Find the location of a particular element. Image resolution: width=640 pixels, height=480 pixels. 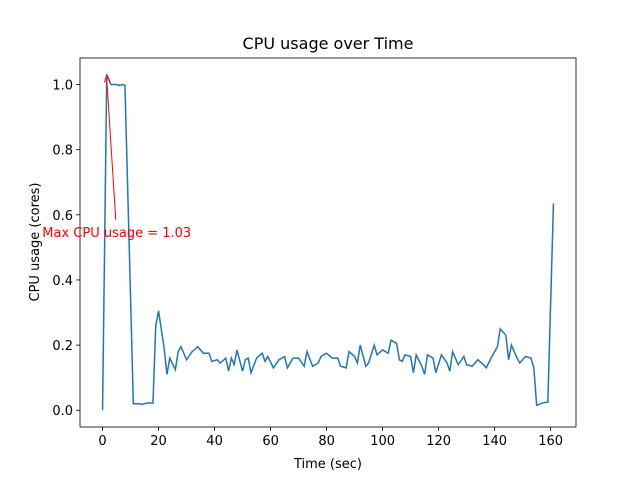

y-tick-label: 0.6 is located at coordinates (62, 216).